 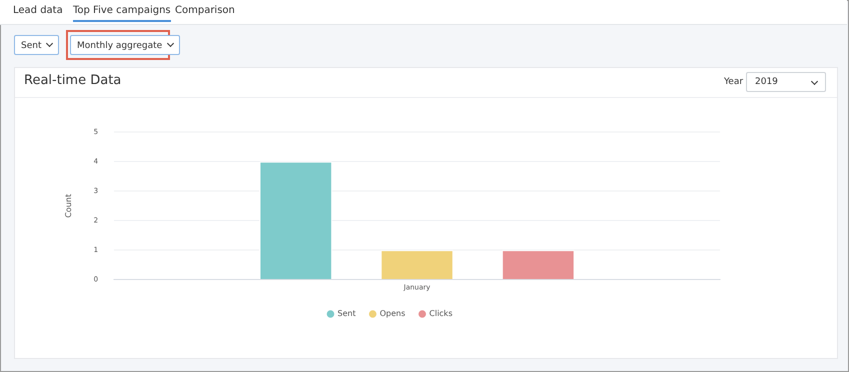 What do you see at coordinates (73, 80) in the screenshot?
I see `chart-title: Real-time Data` at bounding box center [73, 80].